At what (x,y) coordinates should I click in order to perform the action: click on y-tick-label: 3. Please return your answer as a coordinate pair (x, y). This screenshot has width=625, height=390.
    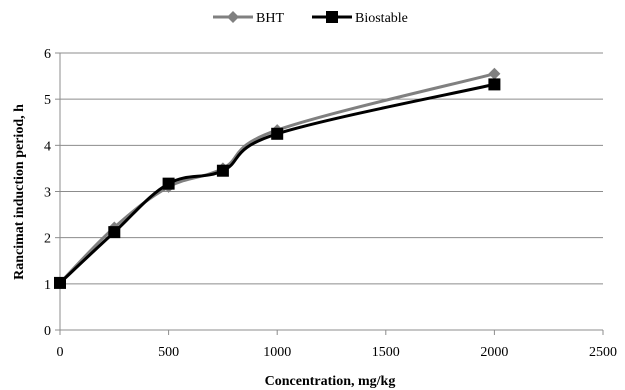
    Looking at the image, I should click on (47, 193).